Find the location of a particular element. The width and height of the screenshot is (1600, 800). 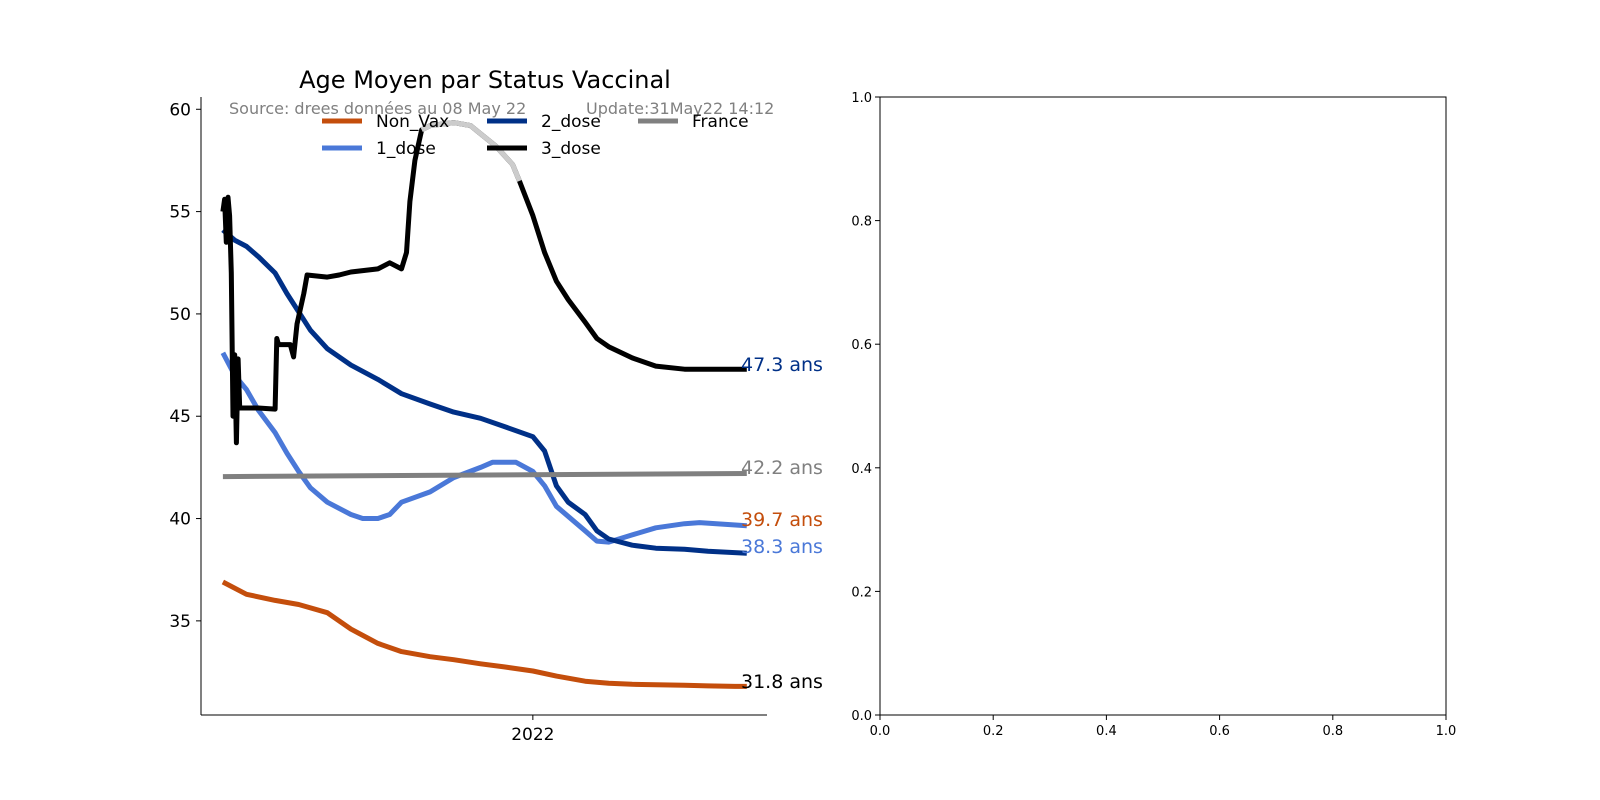

legend-label: France is located at coordinates (720, 122).